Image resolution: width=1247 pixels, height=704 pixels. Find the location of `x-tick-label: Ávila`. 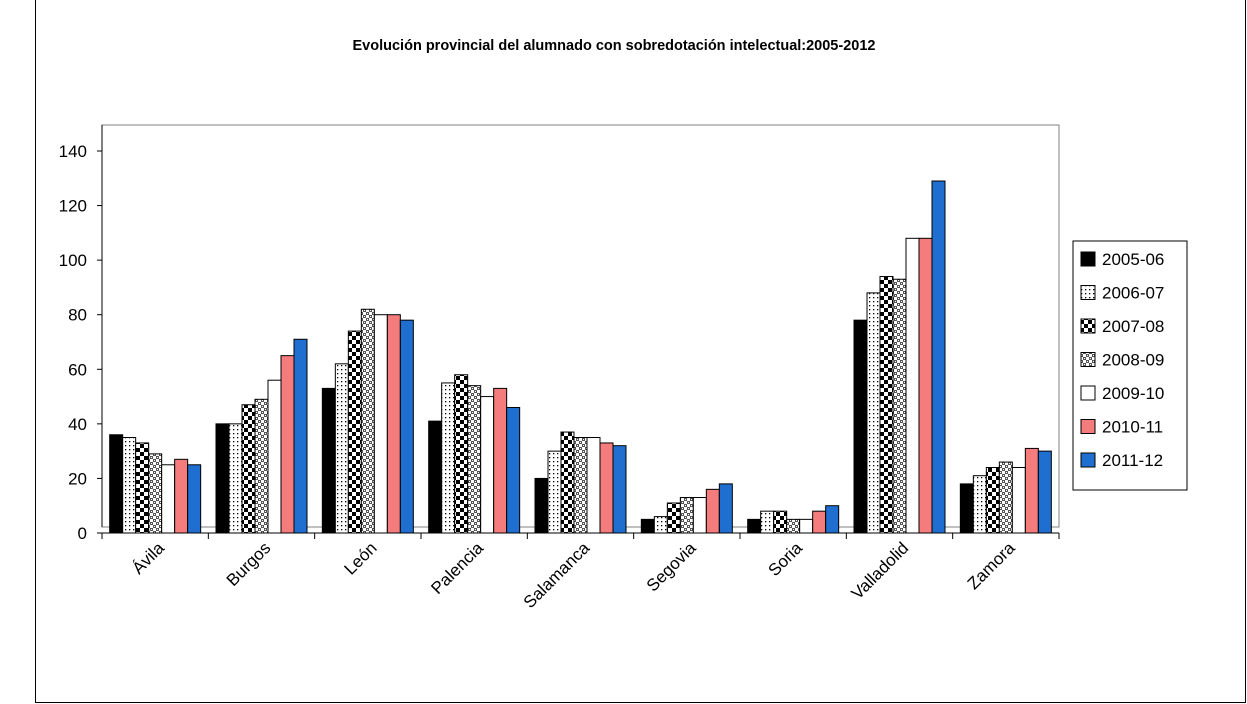

x-tick-label: Ávila is located at coordinates (148, 558).